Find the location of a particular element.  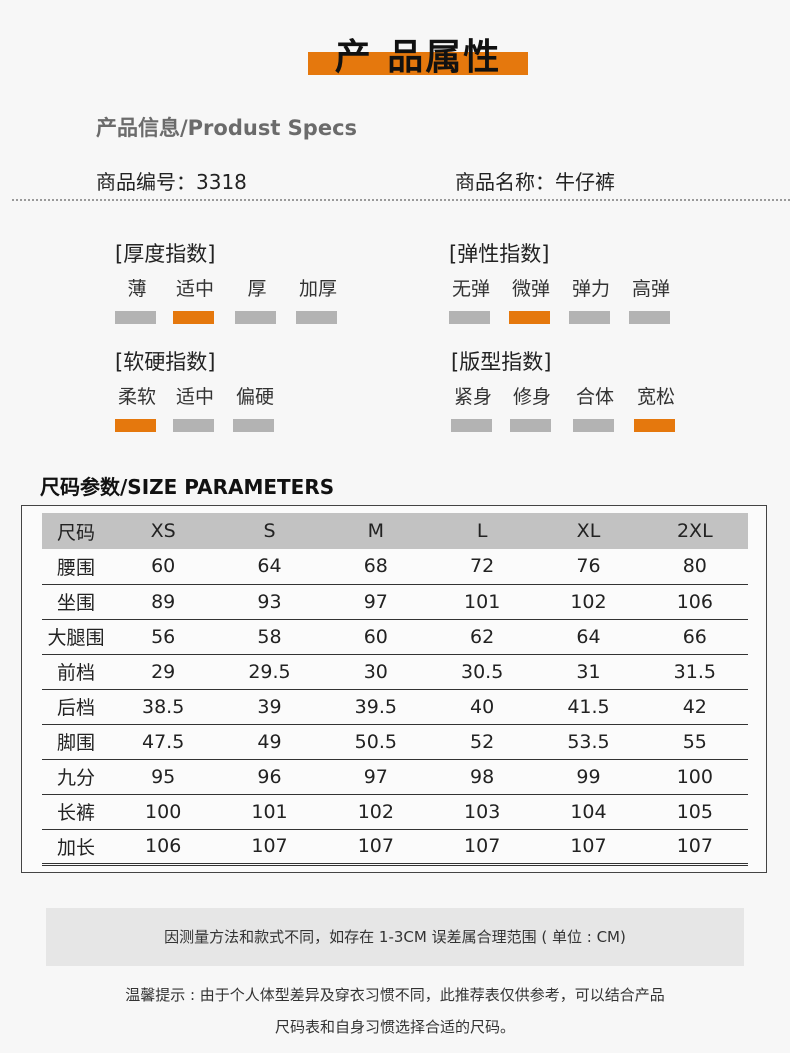

cell: 40 is located at coordinates (482, 706).